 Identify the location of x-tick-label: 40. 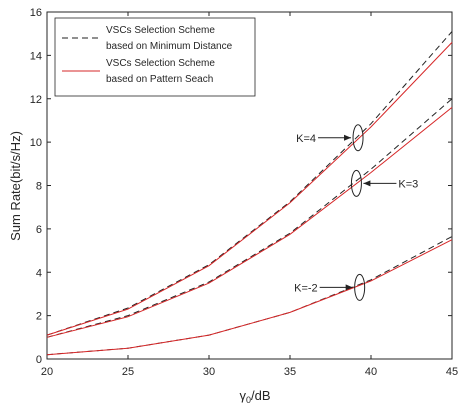
(371, 372).